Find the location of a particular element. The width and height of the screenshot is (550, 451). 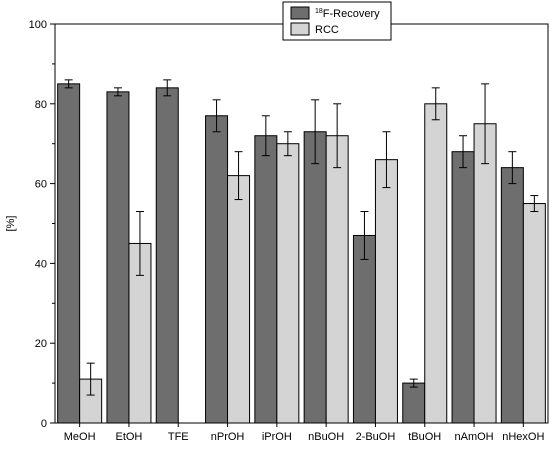

bar-s0-tBuOH is located at coordinates (414, 403).